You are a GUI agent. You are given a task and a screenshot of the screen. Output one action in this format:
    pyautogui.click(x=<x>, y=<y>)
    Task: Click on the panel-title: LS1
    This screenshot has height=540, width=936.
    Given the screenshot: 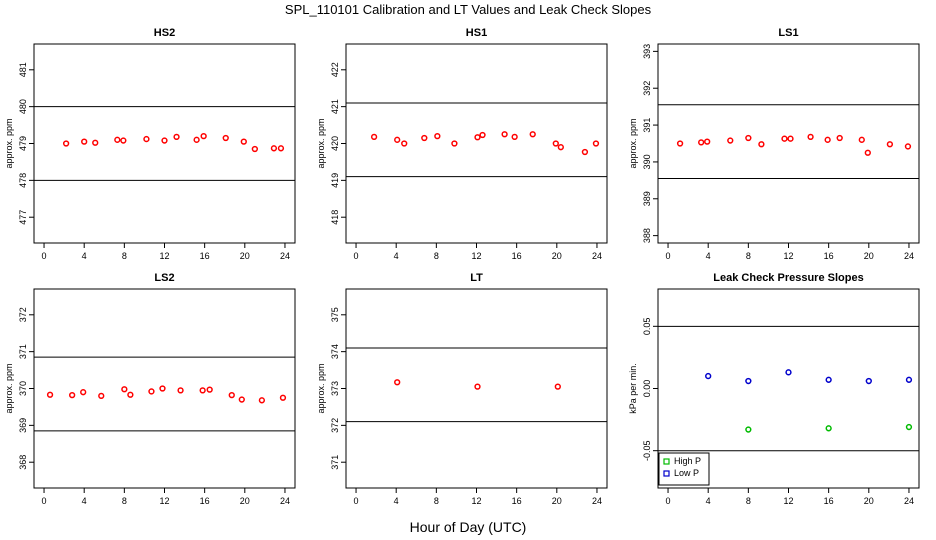 What is the action you would take?
    pyautogui.click(x=788, y=33)
    